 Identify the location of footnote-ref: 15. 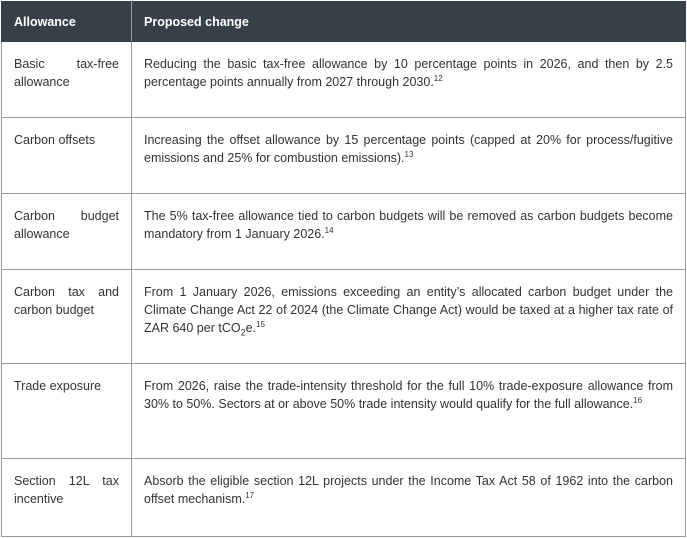
(260, 324).